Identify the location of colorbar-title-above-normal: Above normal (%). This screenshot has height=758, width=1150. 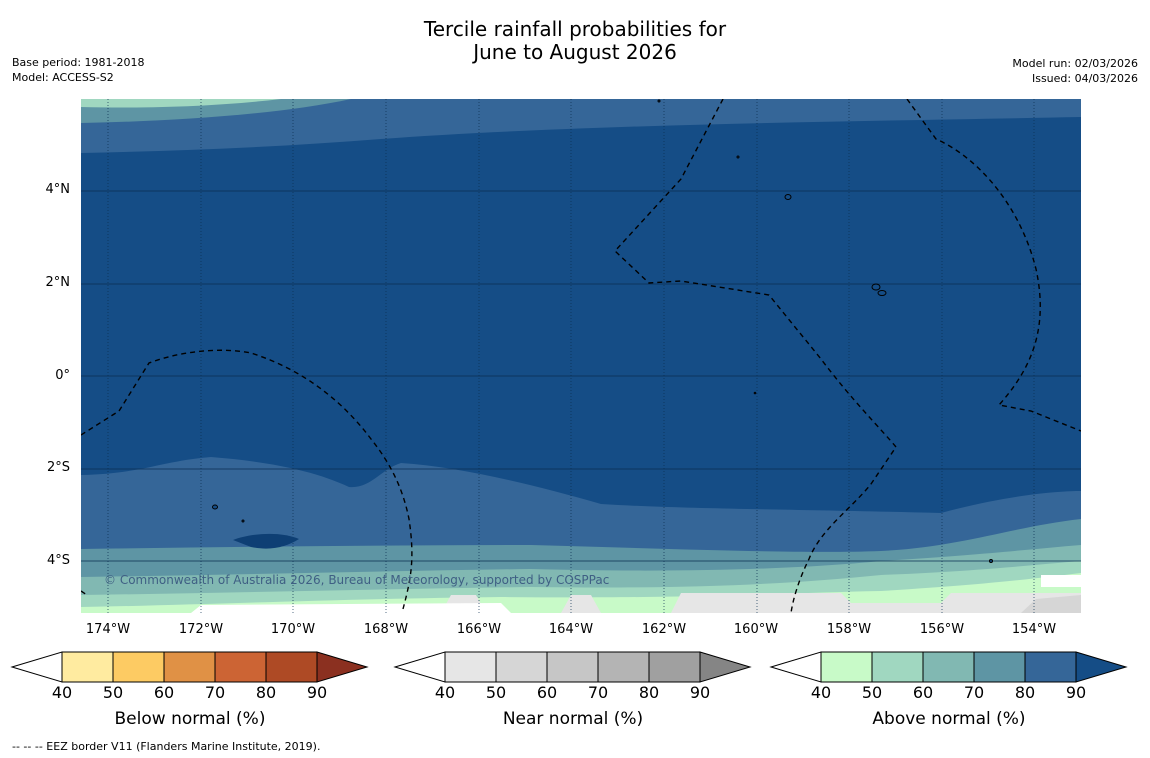
(949, 719).